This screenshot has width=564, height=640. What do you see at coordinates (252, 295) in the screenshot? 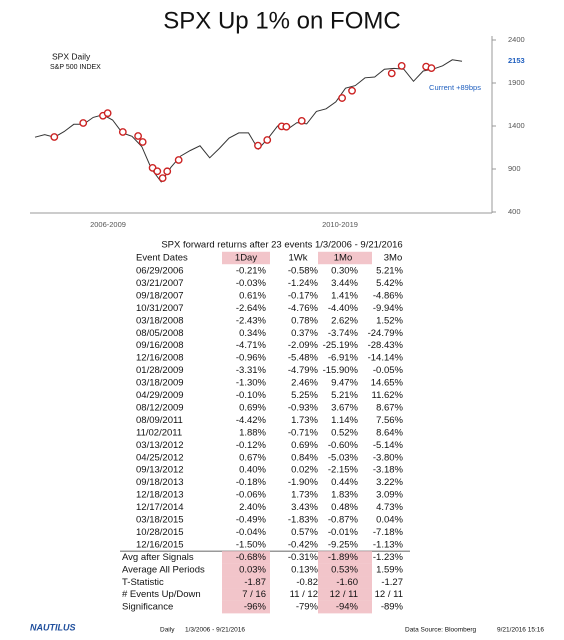
I see `table-cell: 0.61%` at bounding box center [252, 295].